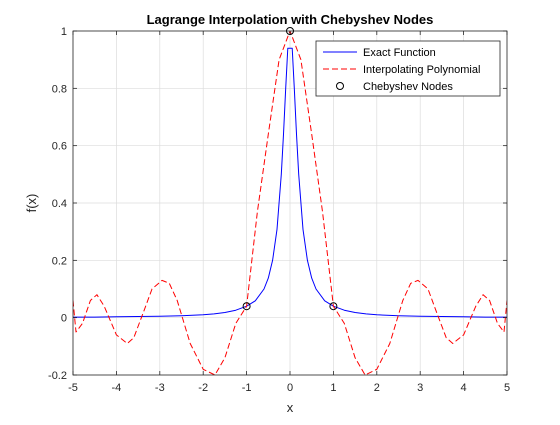 The image size is (560, 425). Describe the element at coordinates (507, 388) in the screenshot. I see `x-tick-label: 5` at that location.